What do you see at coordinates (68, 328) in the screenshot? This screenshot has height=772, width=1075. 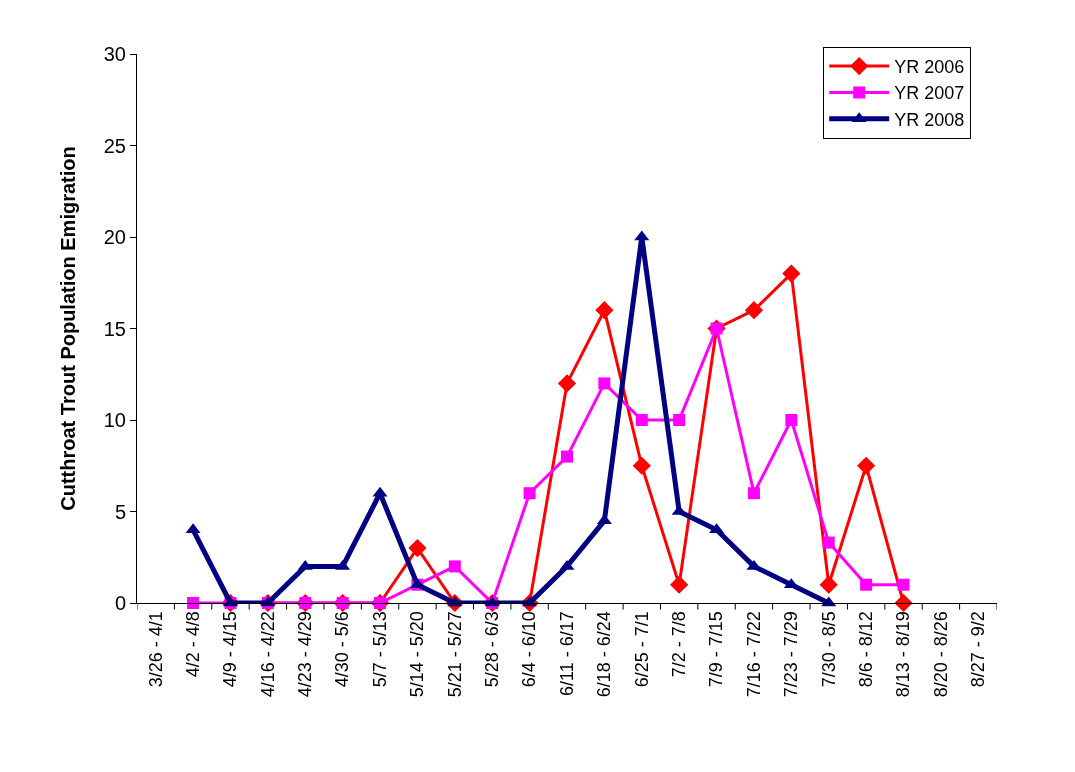 I see `y-axis-title: Cutthroat Trout Population Emigration` at bounding box center [68, 328].